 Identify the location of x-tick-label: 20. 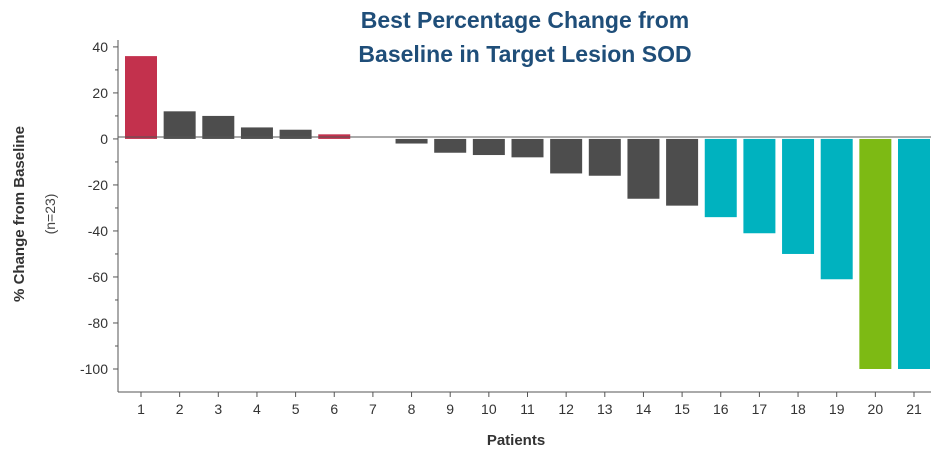
(876, 409).